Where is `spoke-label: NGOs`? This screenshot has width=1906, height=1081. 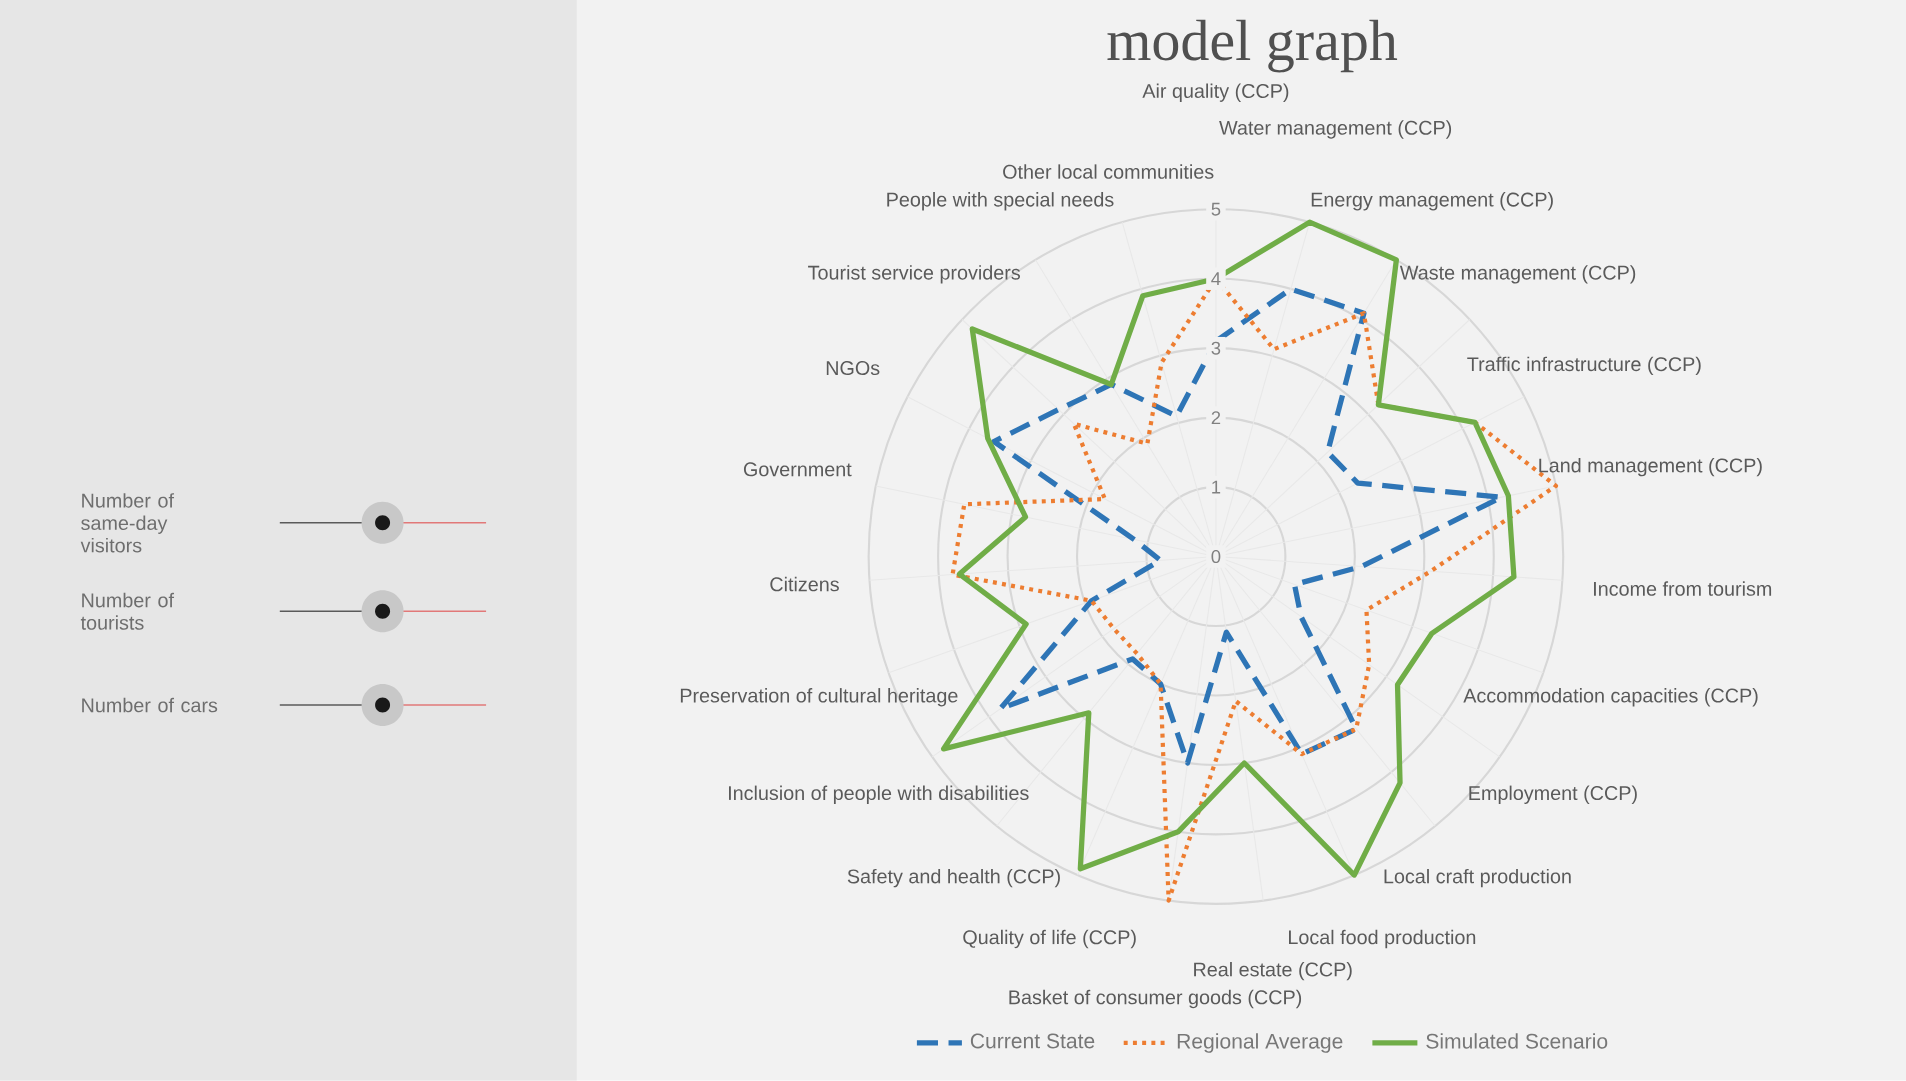
spoke-label: NGOs is located at coordinates (853, 368).